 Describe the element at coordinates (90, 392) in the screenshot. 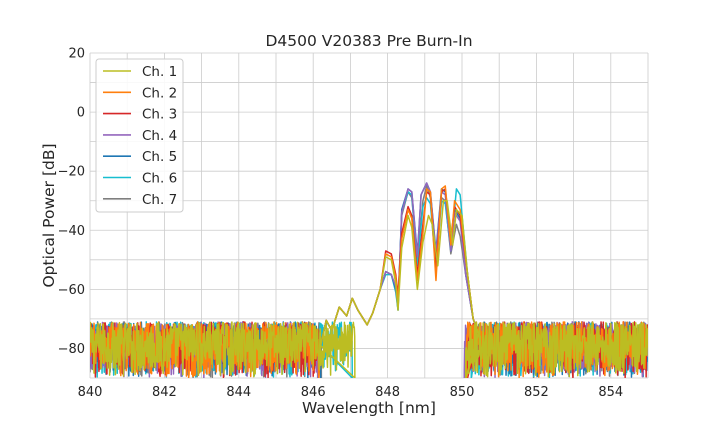

I see `x-tick-label: 840` at that location.